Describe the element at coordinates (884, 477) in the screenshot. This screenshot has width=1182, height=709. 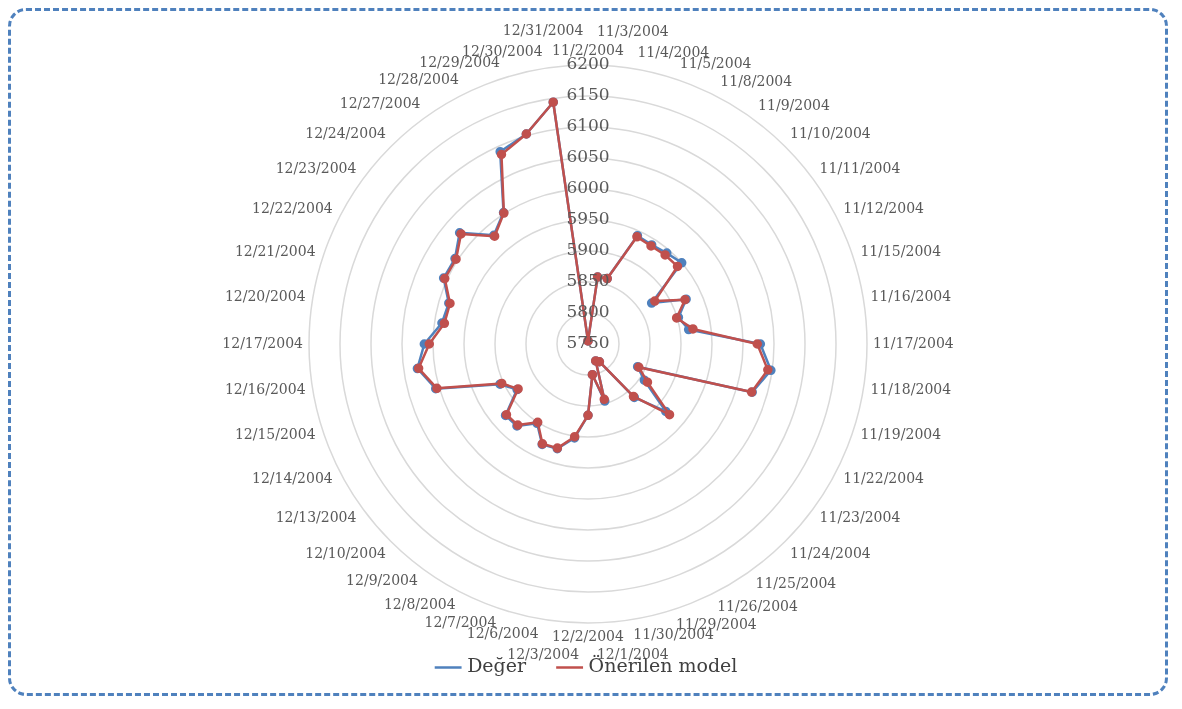
I see `spoke-label: 11/22/2004` at that location.